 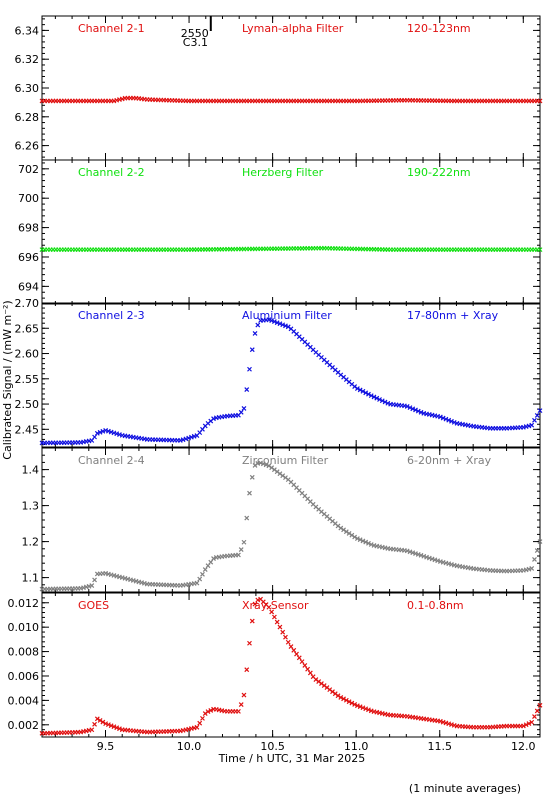 What do you see at coordinates (27, 404) in the screenshot?
I see `y-tick-label: 2.50` at bounding box center [27, 404].